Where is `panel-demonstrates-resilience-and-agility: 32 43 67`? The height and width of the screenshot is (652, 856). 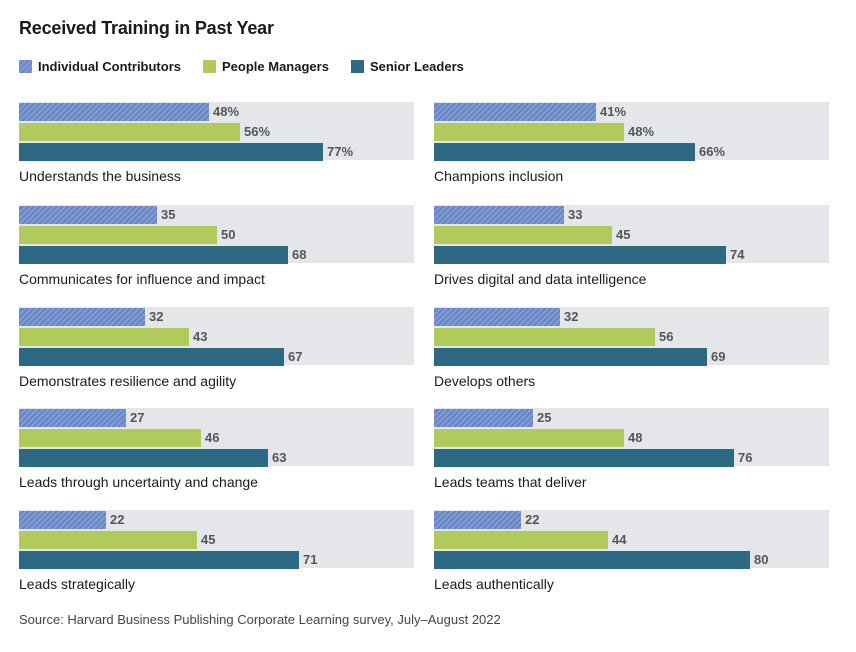 panel-demonstrates-resilience-and-agility: 32 43 67 is located at coordinates (216, 336).